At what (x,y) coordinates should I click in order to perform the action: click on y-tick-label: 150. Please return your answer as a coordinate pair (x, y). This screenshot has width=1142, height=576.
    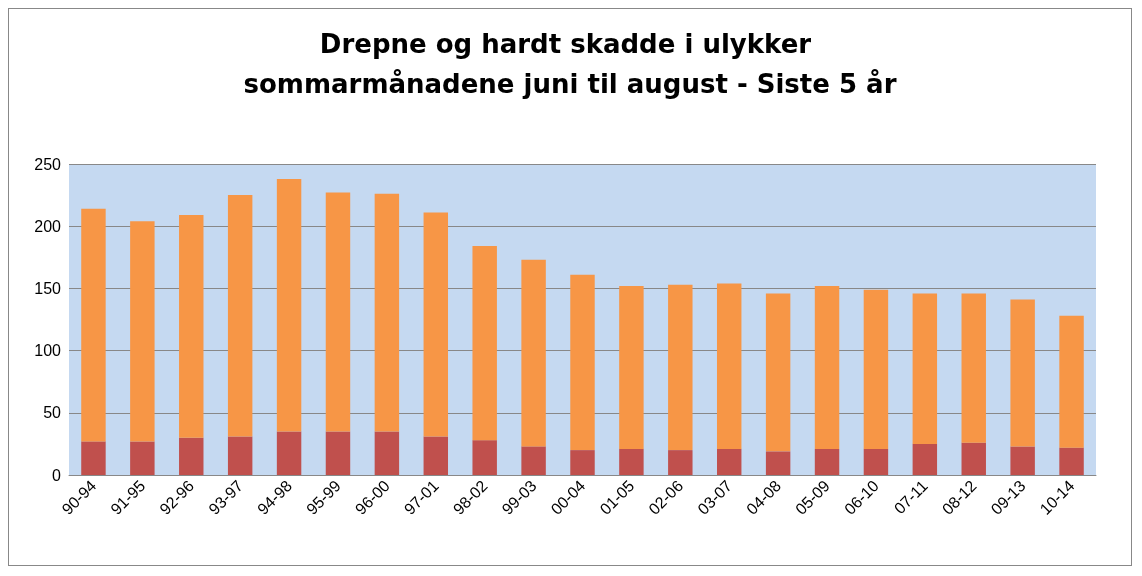
    Looking at the image, I should click on (48, 288).